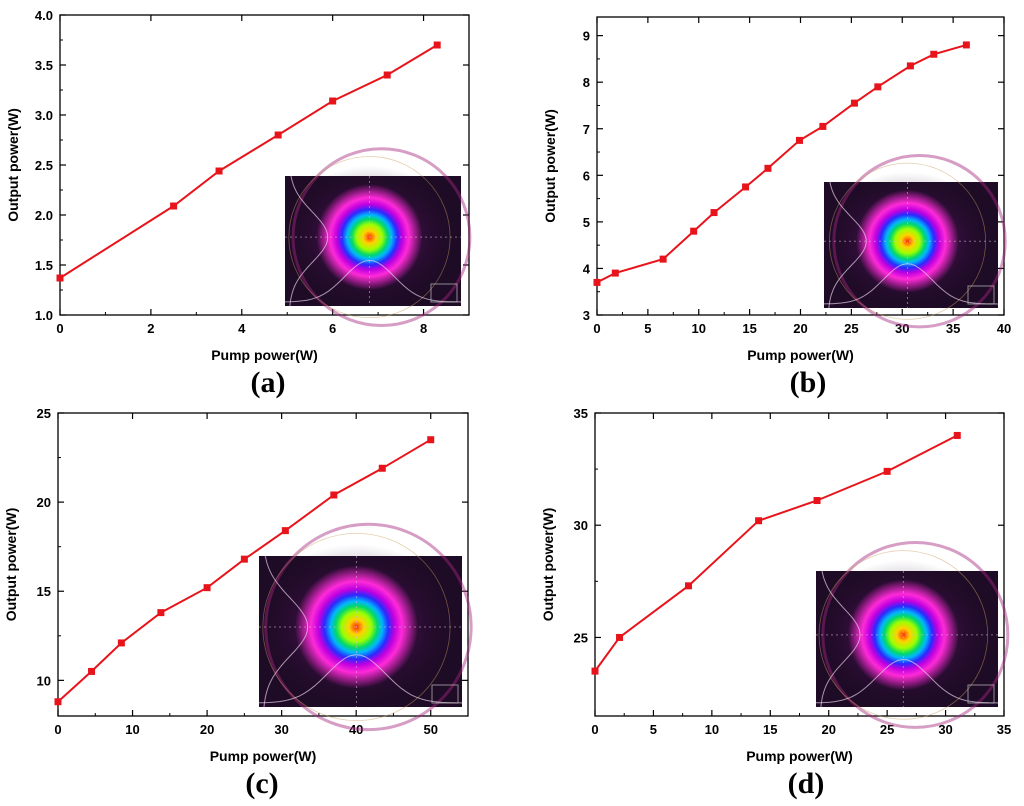  Describe the element at coordinates (581, 637) in the screenshot. I see `y-tick-label: 25` at that location.